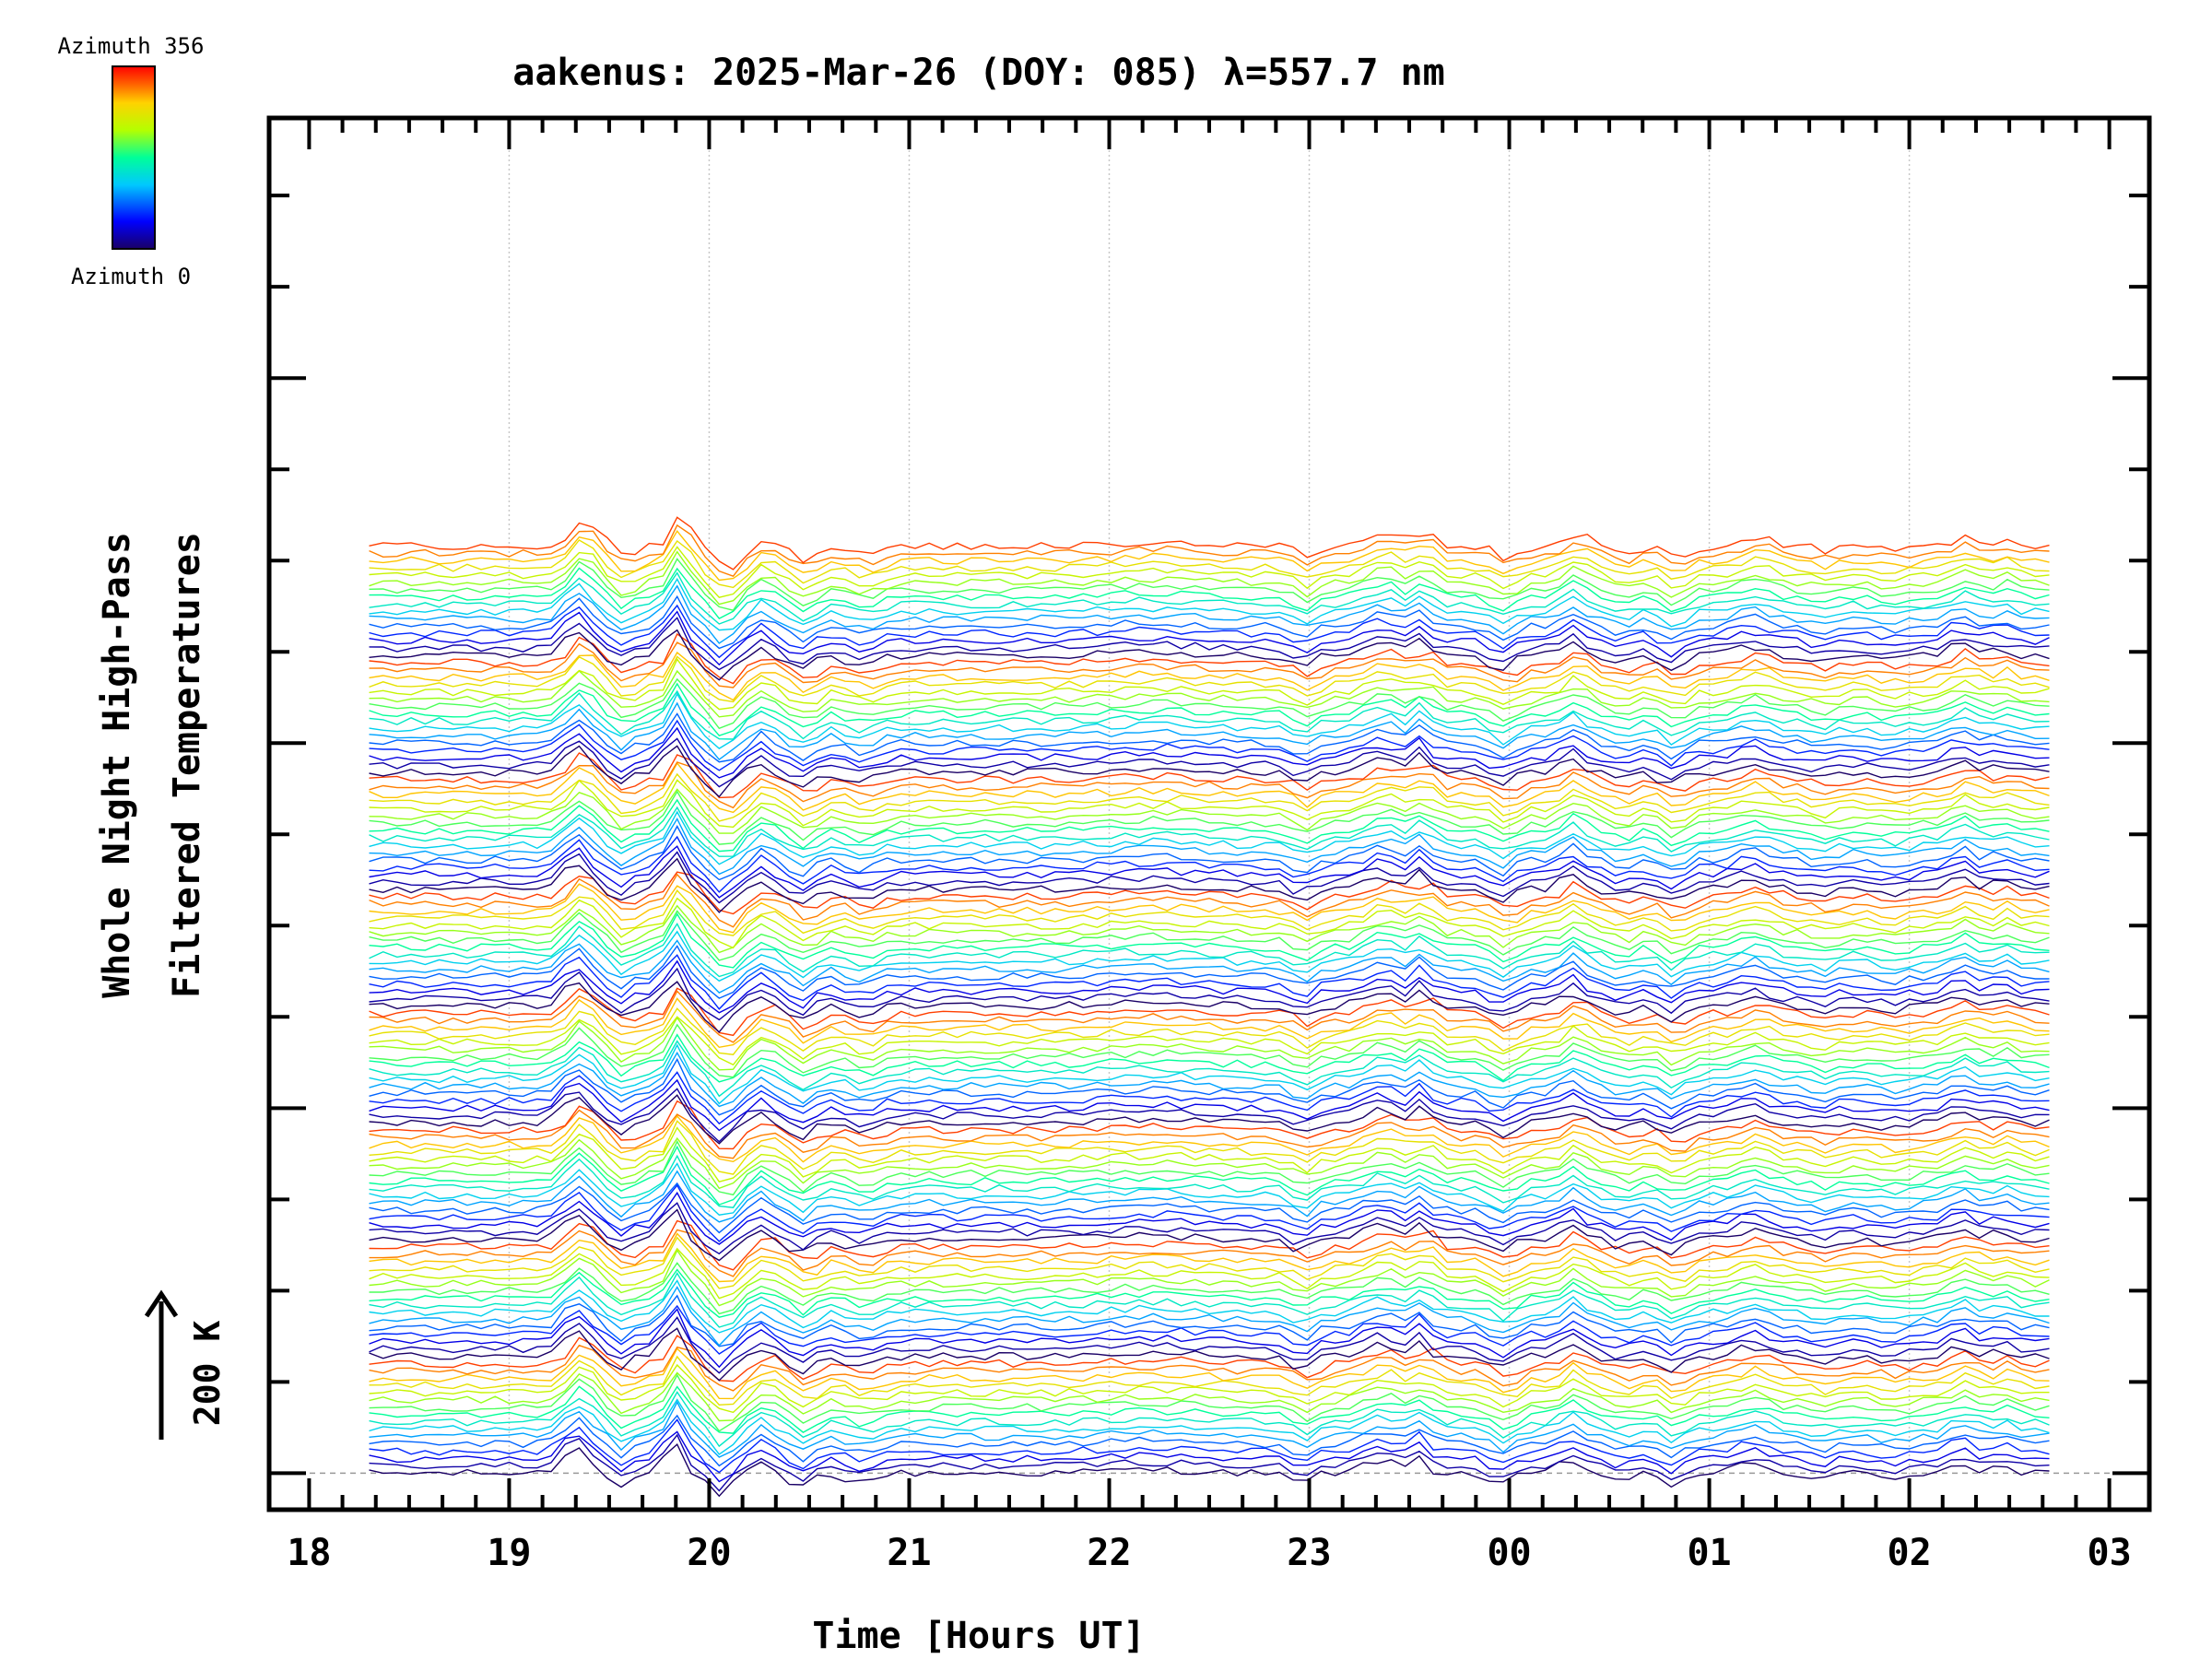 This screenshot has height=1659, width=2212. I want to click on x-axis-label: Time [Hours UT], so click(978, 1636).